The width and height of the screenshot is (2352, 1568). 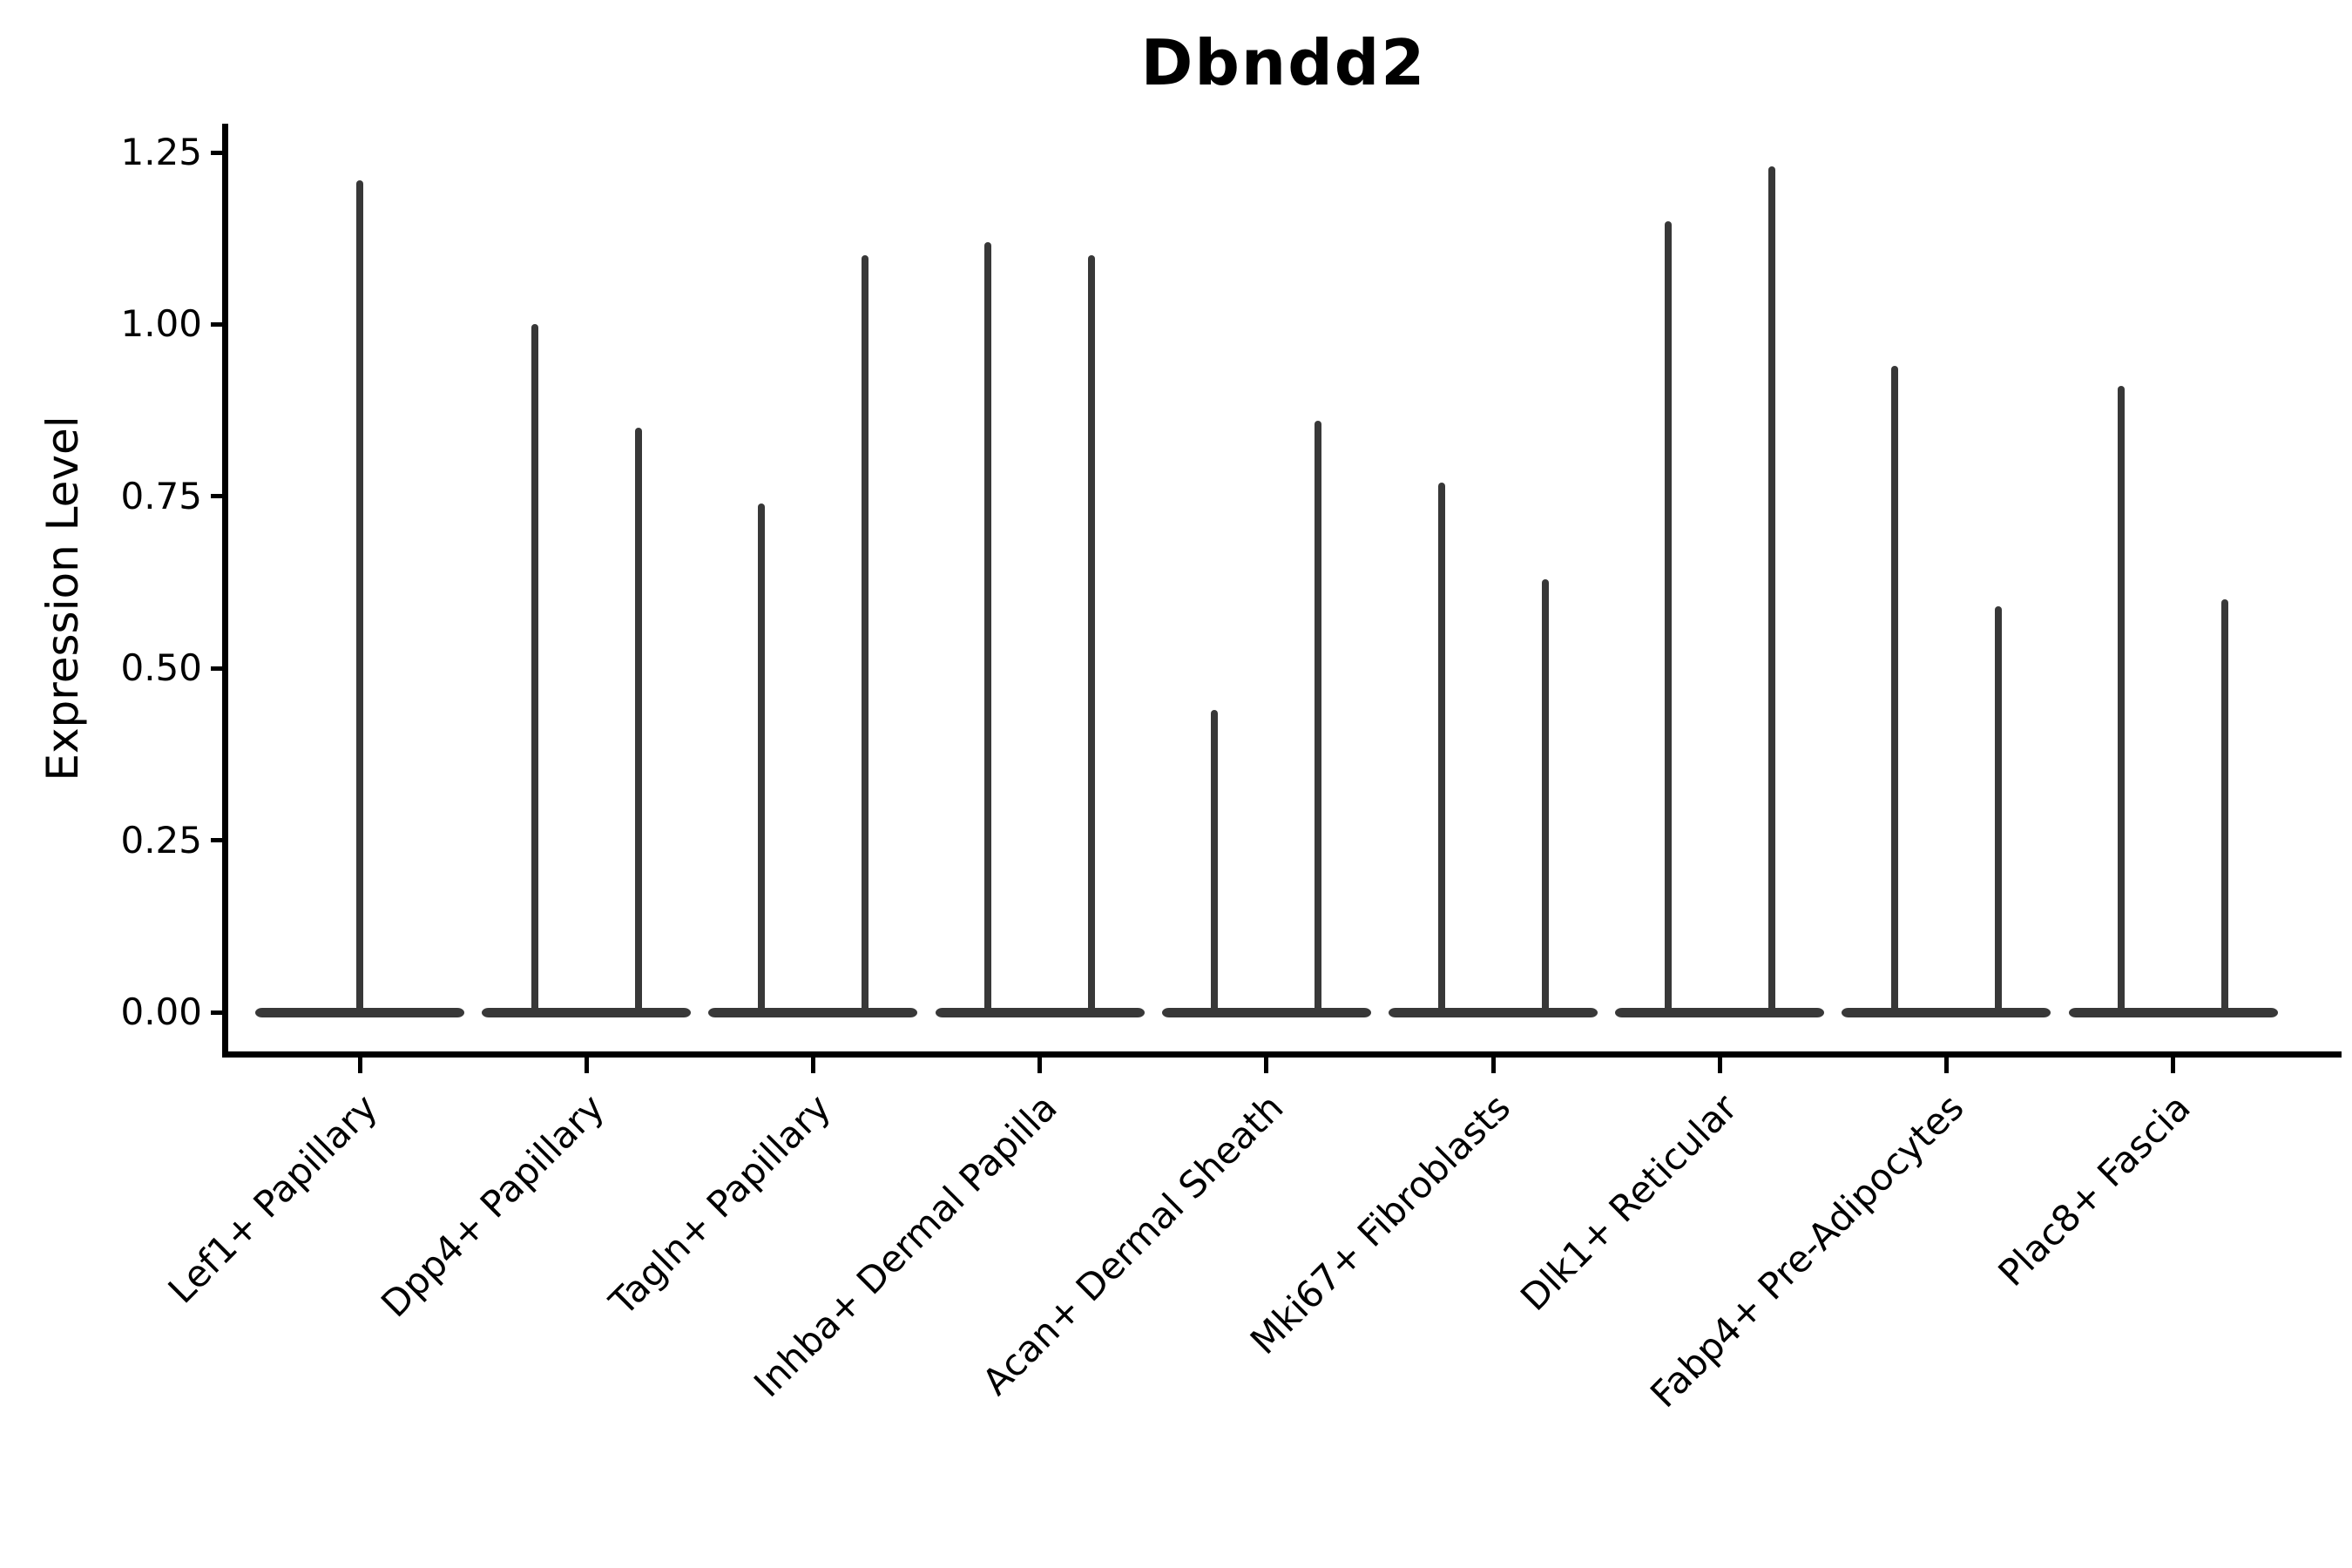 I want to click on y-tick-label: 0.00, so click(x=161, y=1012).